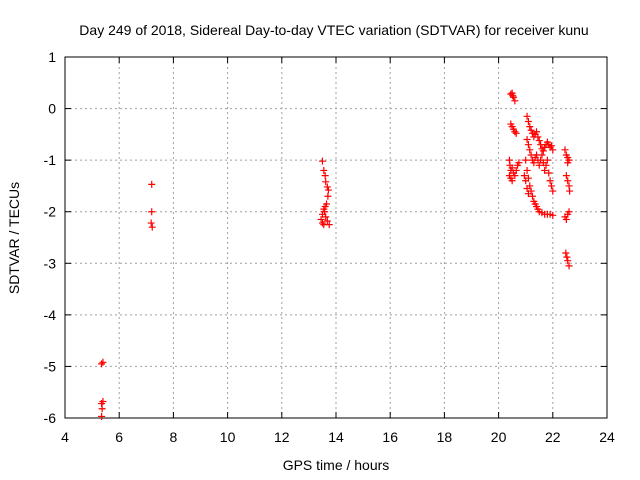  I want to click on y-tick-label: -1, so click(50, 160).